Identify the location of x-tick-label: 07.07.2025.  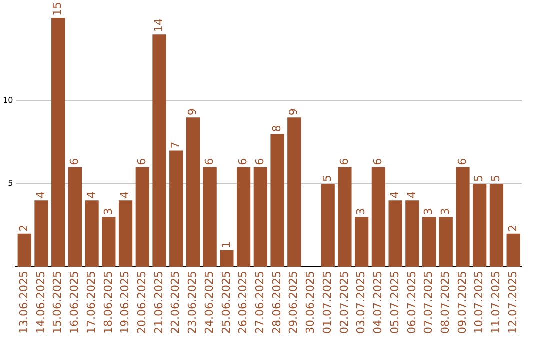
(429, 302).